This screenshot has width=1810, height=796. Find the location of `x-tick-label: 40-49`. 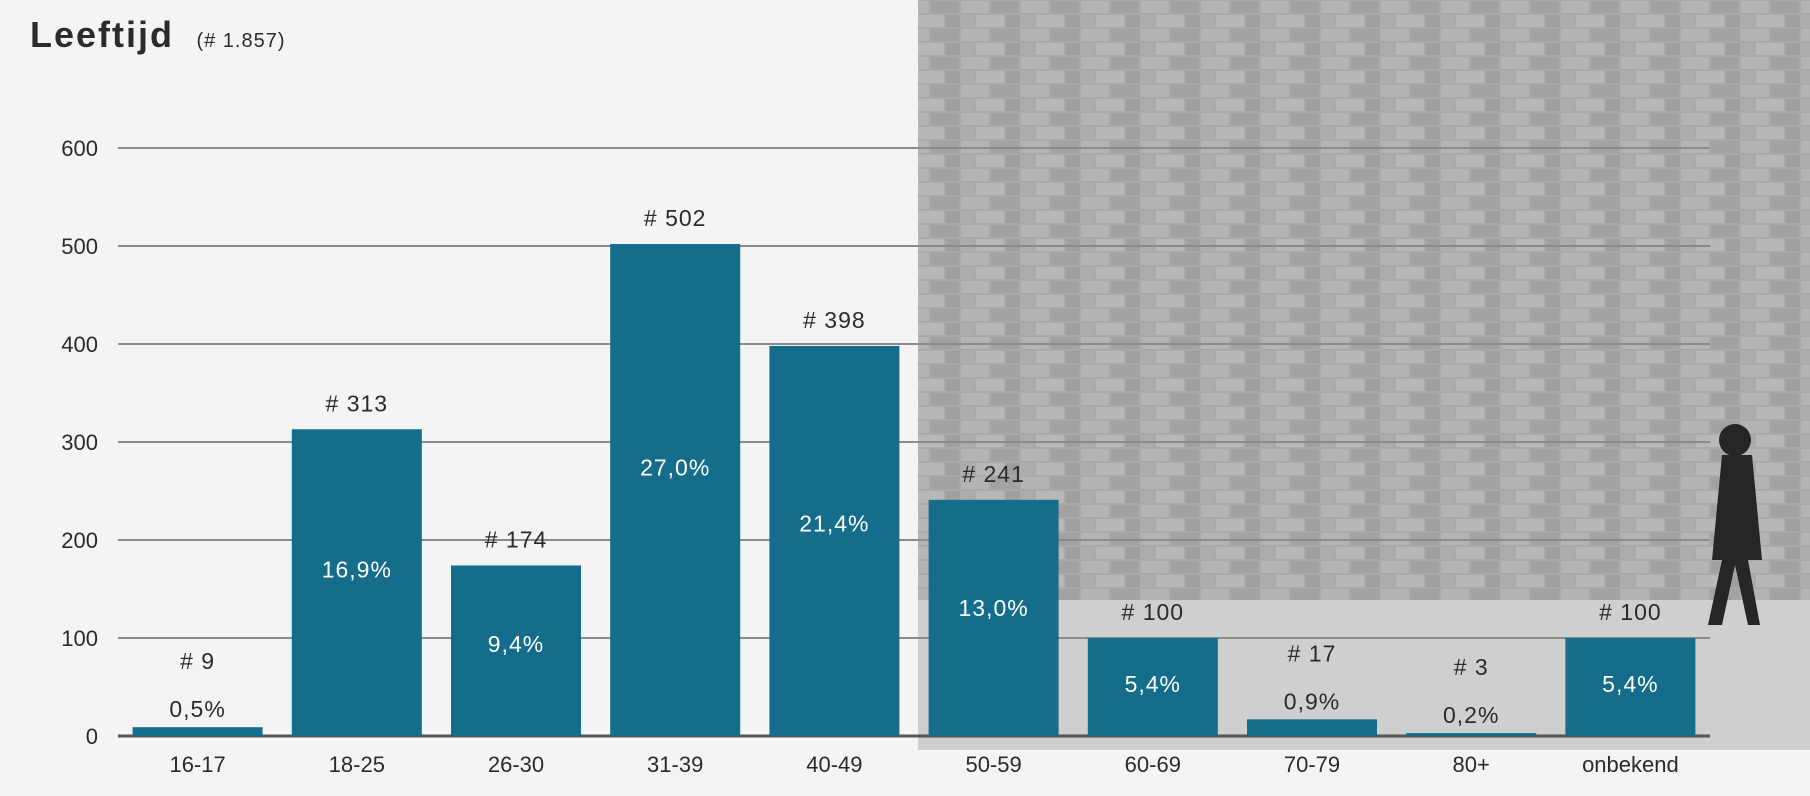

x-tick-label: 40-49 is located at coordinates (834, 764).